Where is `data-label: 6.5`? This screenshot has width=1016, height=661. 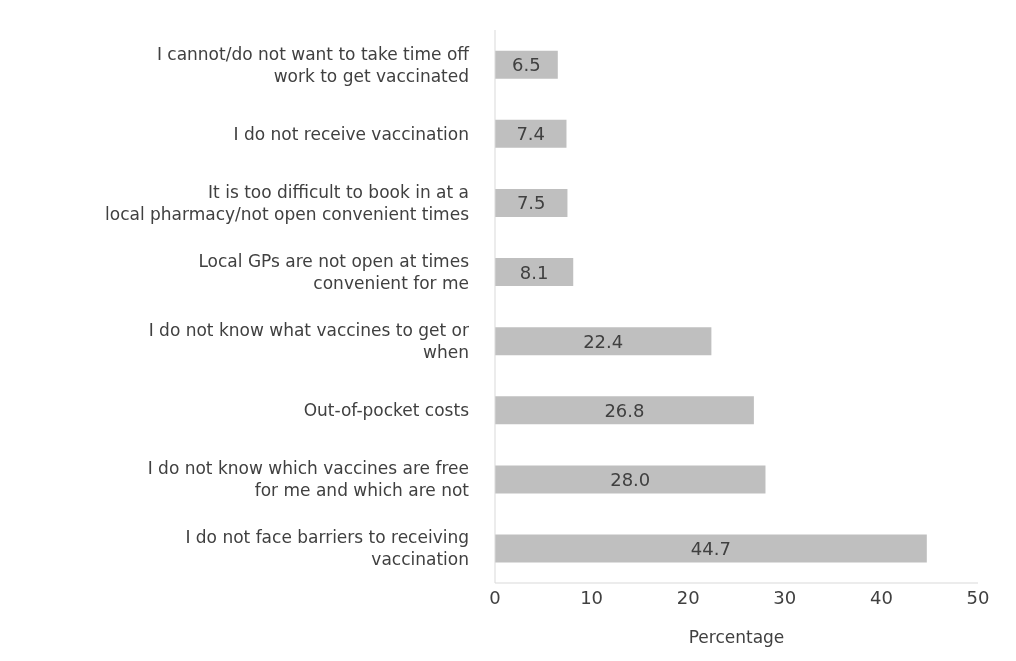 data-label: 6.5 is located at coordinates (526, 65).